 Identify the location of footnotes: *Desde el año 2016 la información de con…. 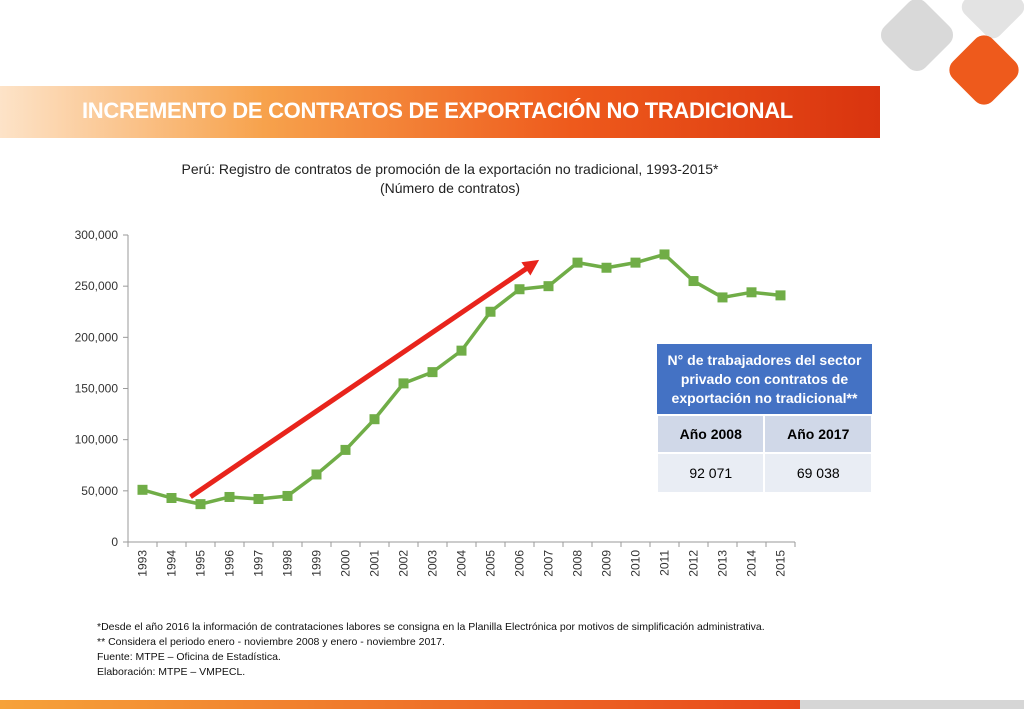
(431, 650).